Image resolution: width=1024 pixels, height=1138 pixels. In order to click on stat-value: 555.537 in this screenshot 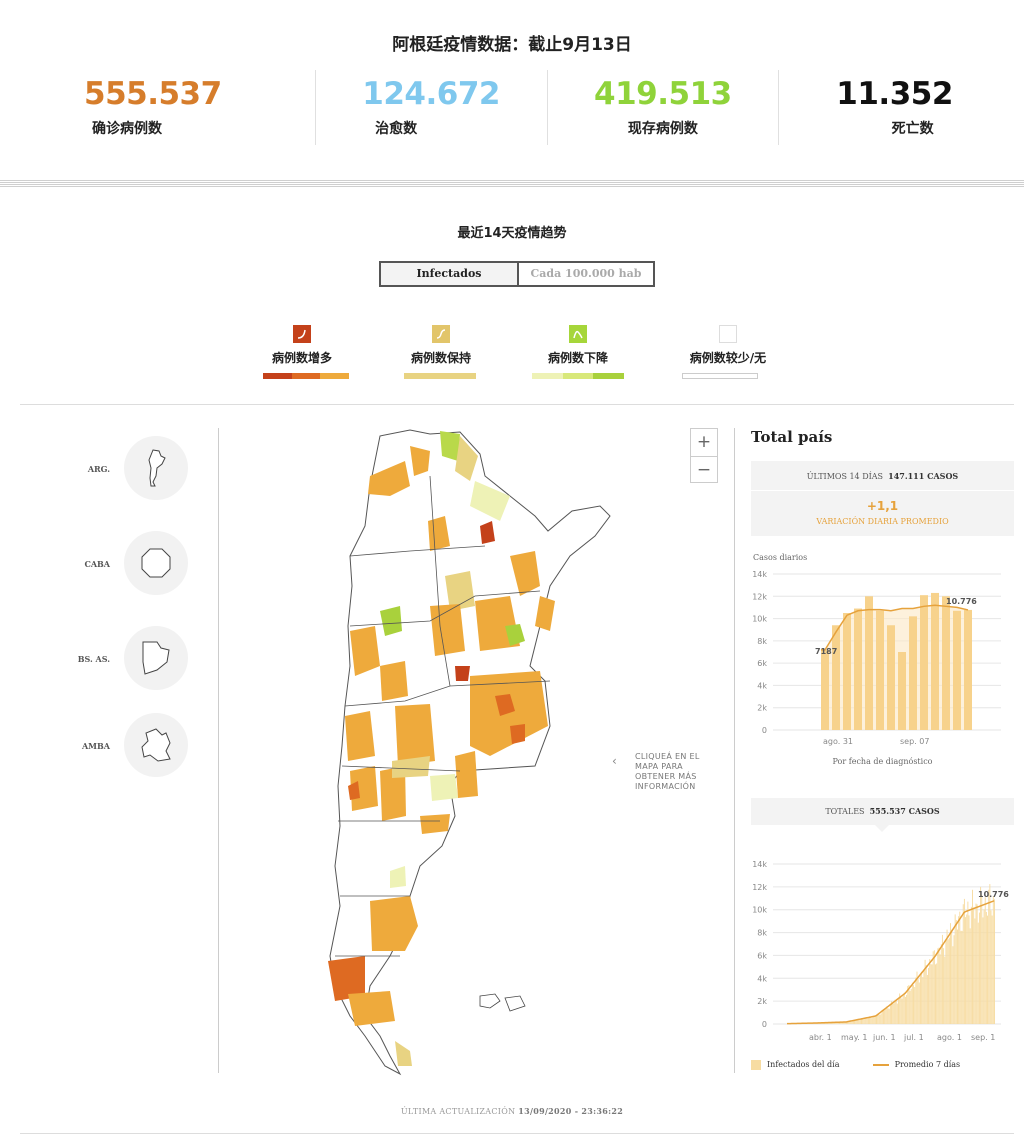, I will do `click(153, 94)`.